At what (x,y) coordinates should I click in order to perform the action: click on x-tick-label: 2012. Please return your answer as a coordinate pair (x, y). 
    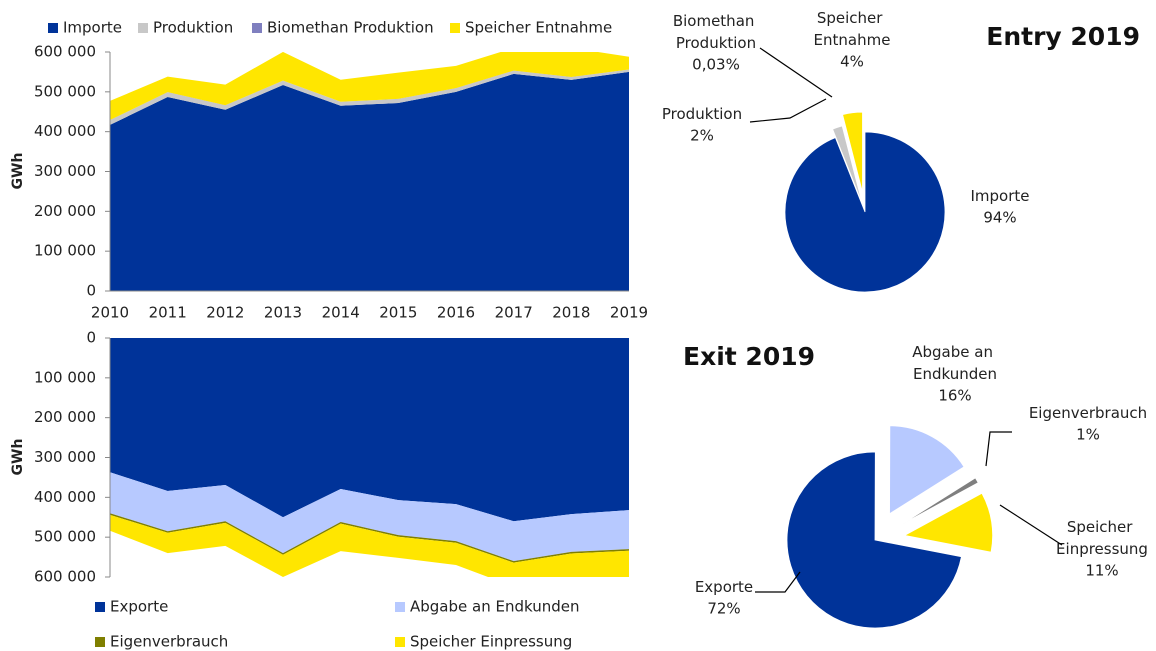
    Looking at the image, I should click on (225, 313).